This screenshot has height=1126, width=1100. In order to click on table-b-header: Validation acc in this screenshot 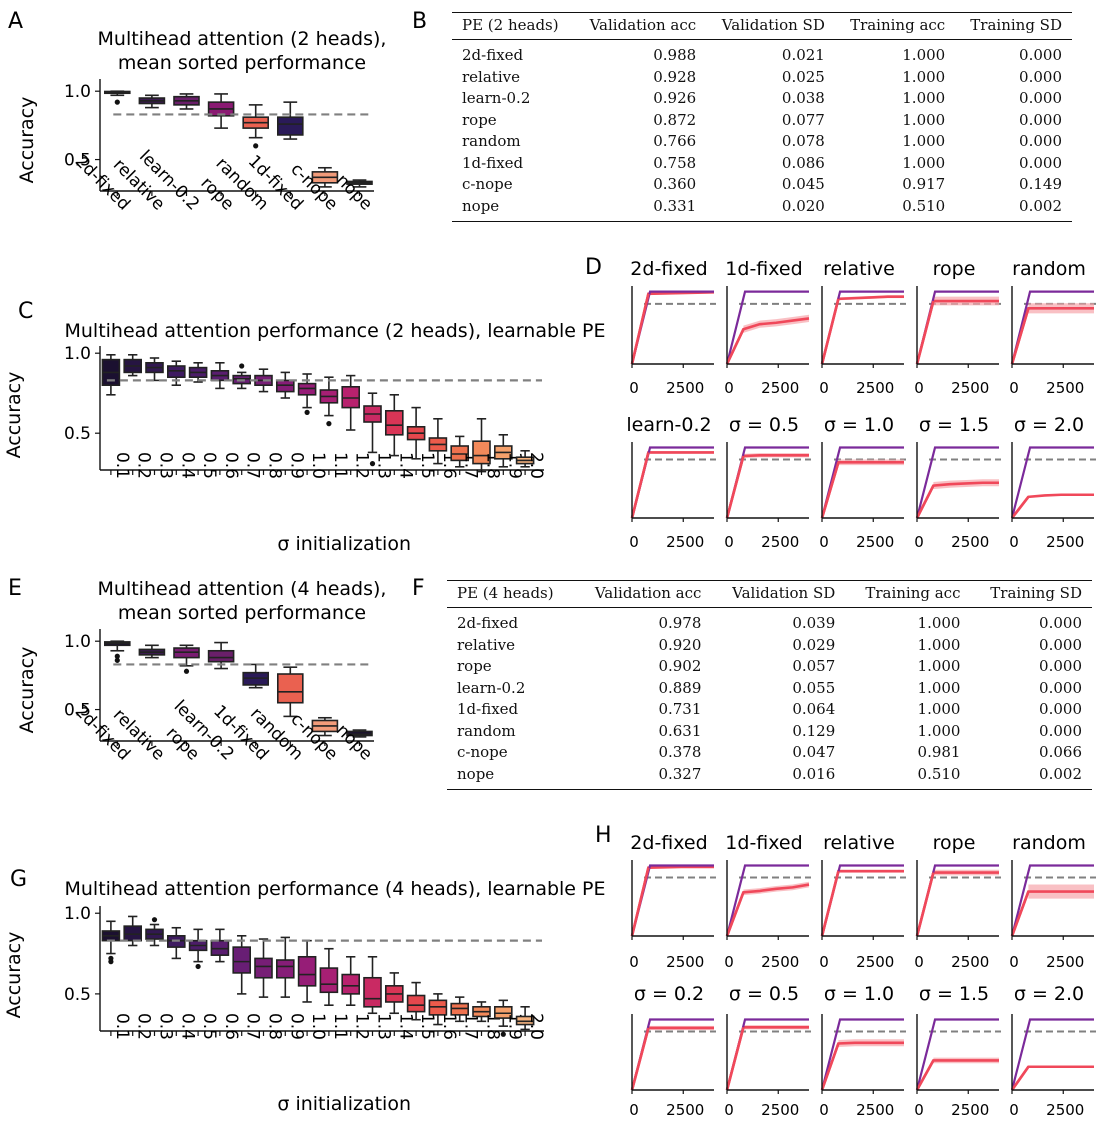, I will do `click(643, 25)`.